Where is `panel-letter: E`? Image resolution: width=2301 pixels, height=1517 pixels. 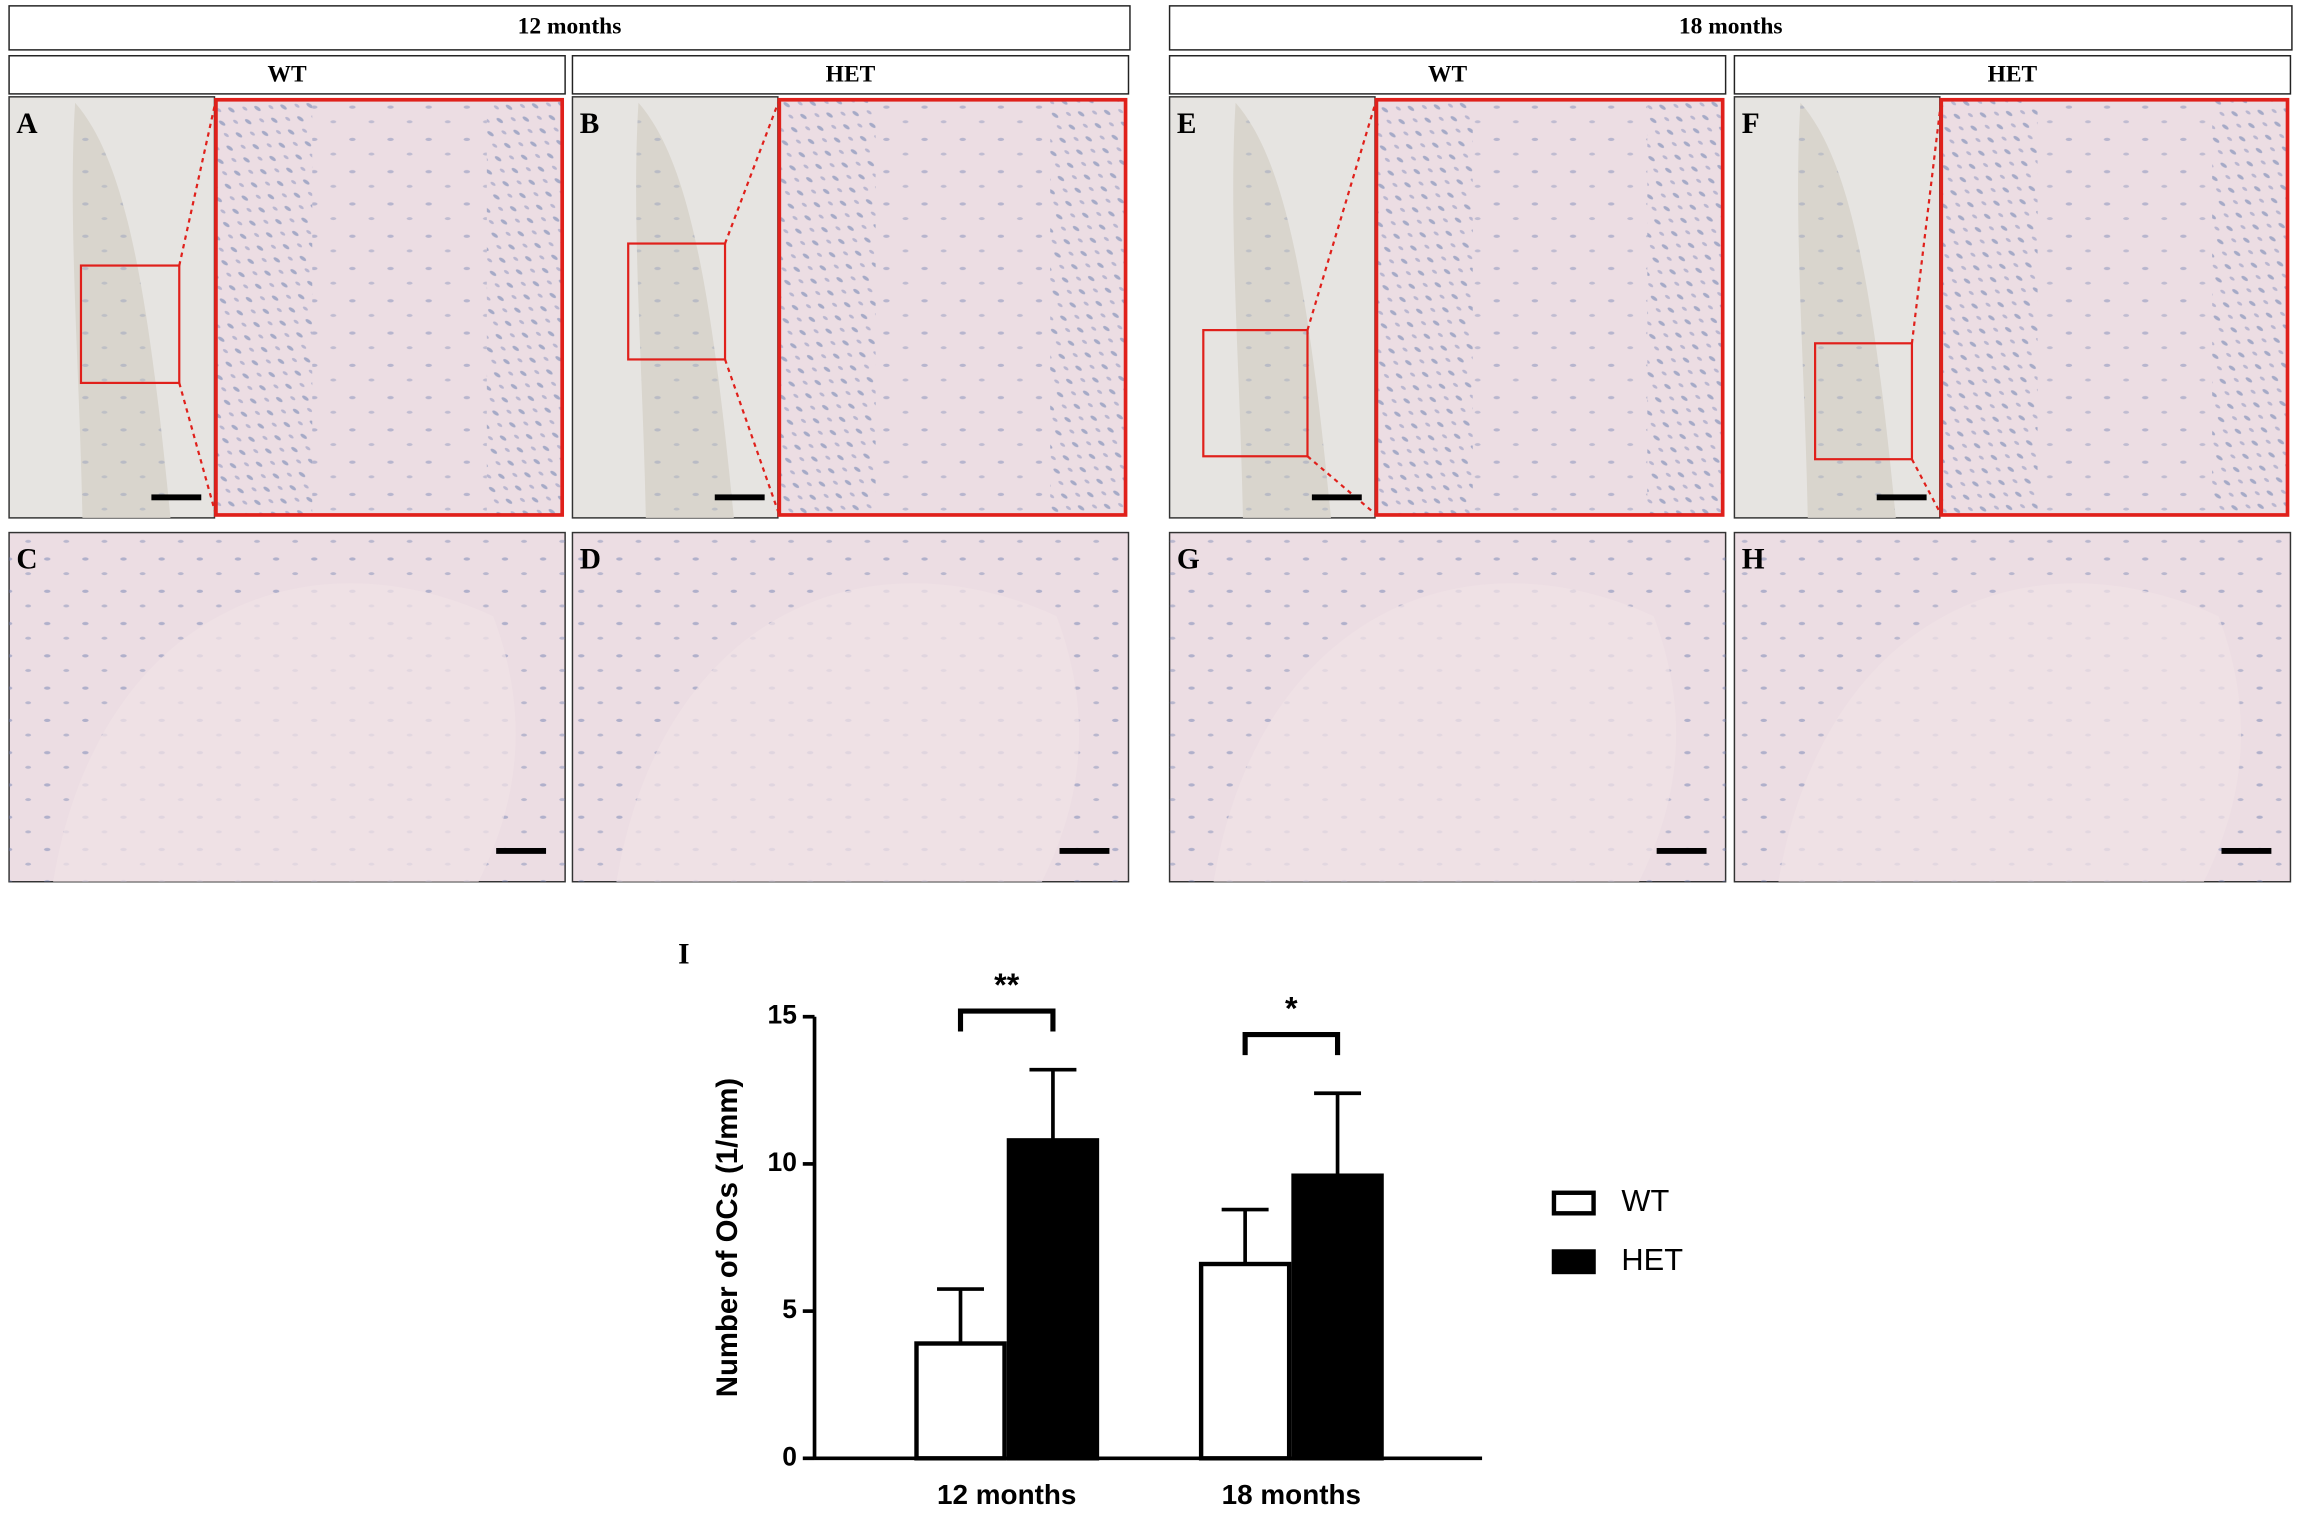 panel-letter: E is located at coordinates (1187, 124).